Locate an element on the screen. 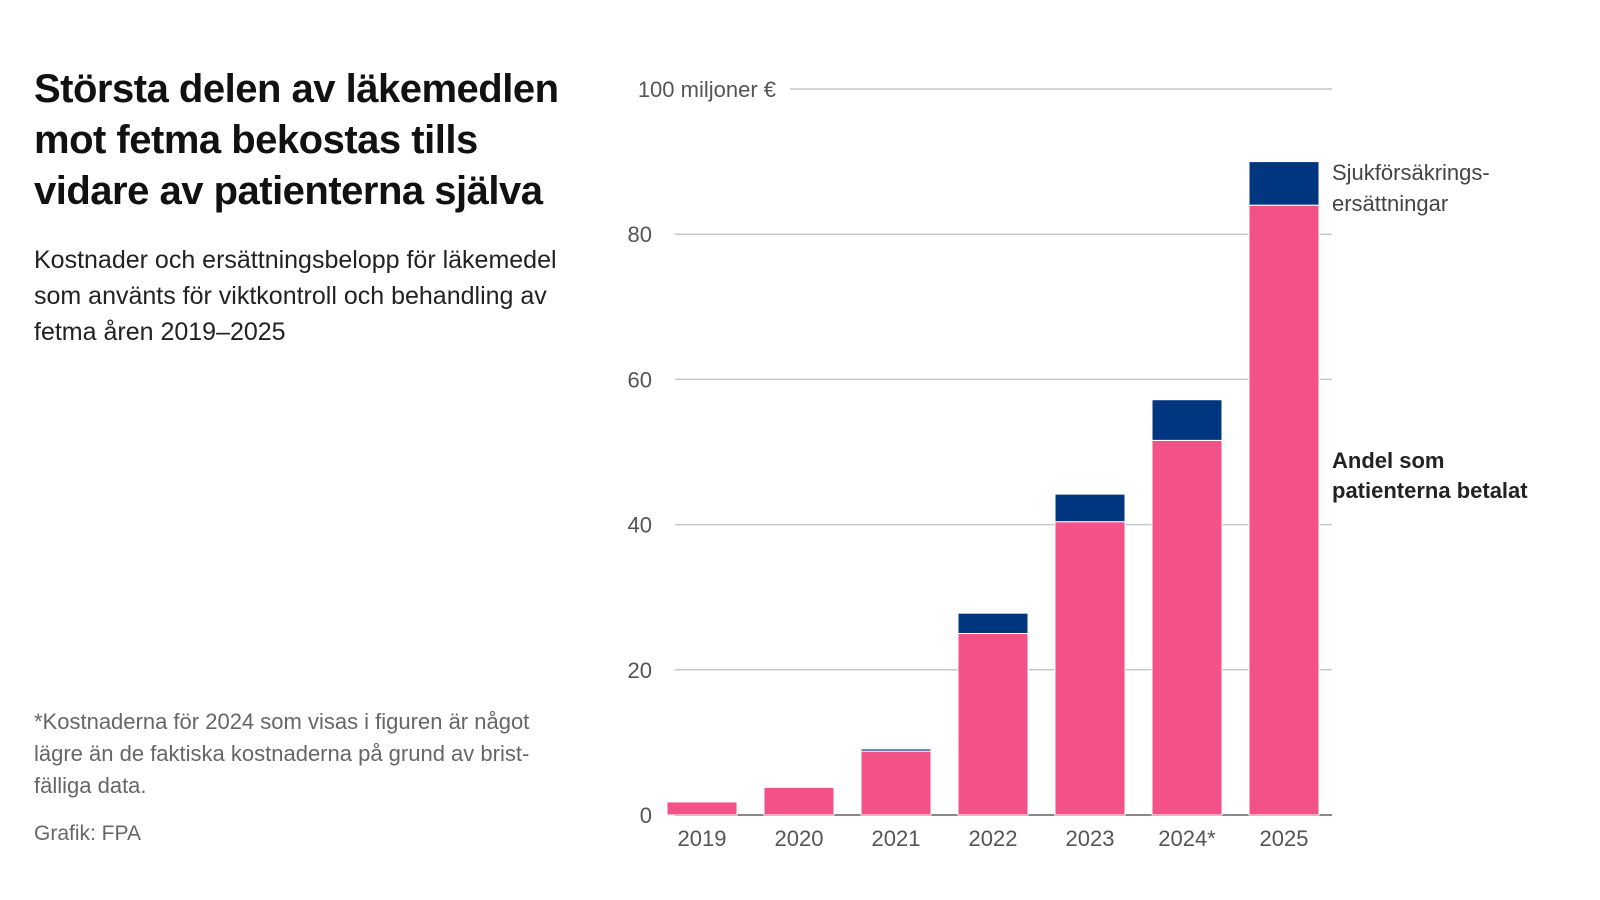 Image resolution: width=1600 pixels, height=900 pixels. x-tick-label: 2023 is located at coordinates (1090, 838).